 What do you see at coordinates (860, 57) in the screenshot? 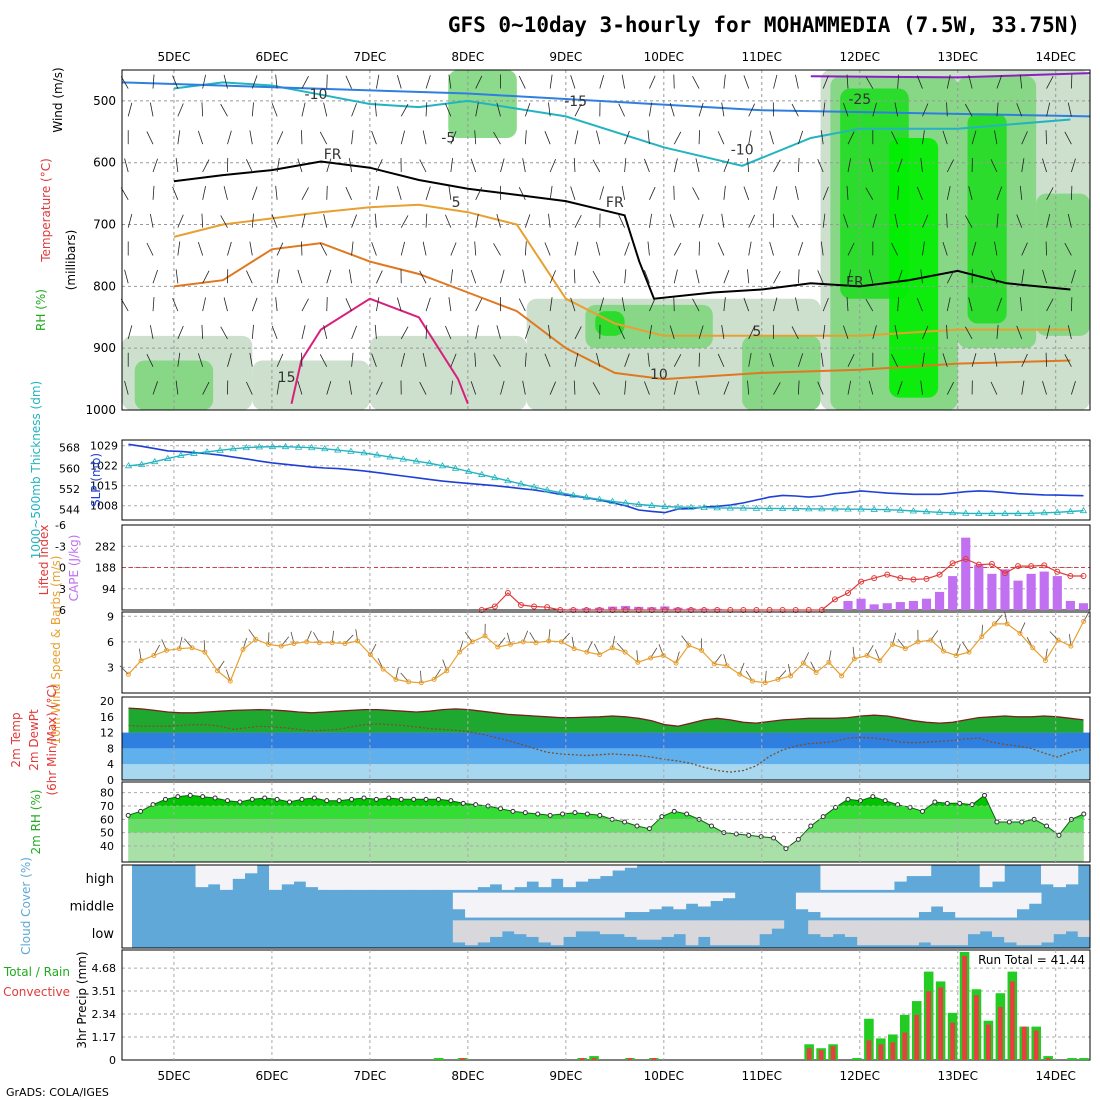
I see `x-tick-top-label: 12DEC` at bounding box center [860, 57].